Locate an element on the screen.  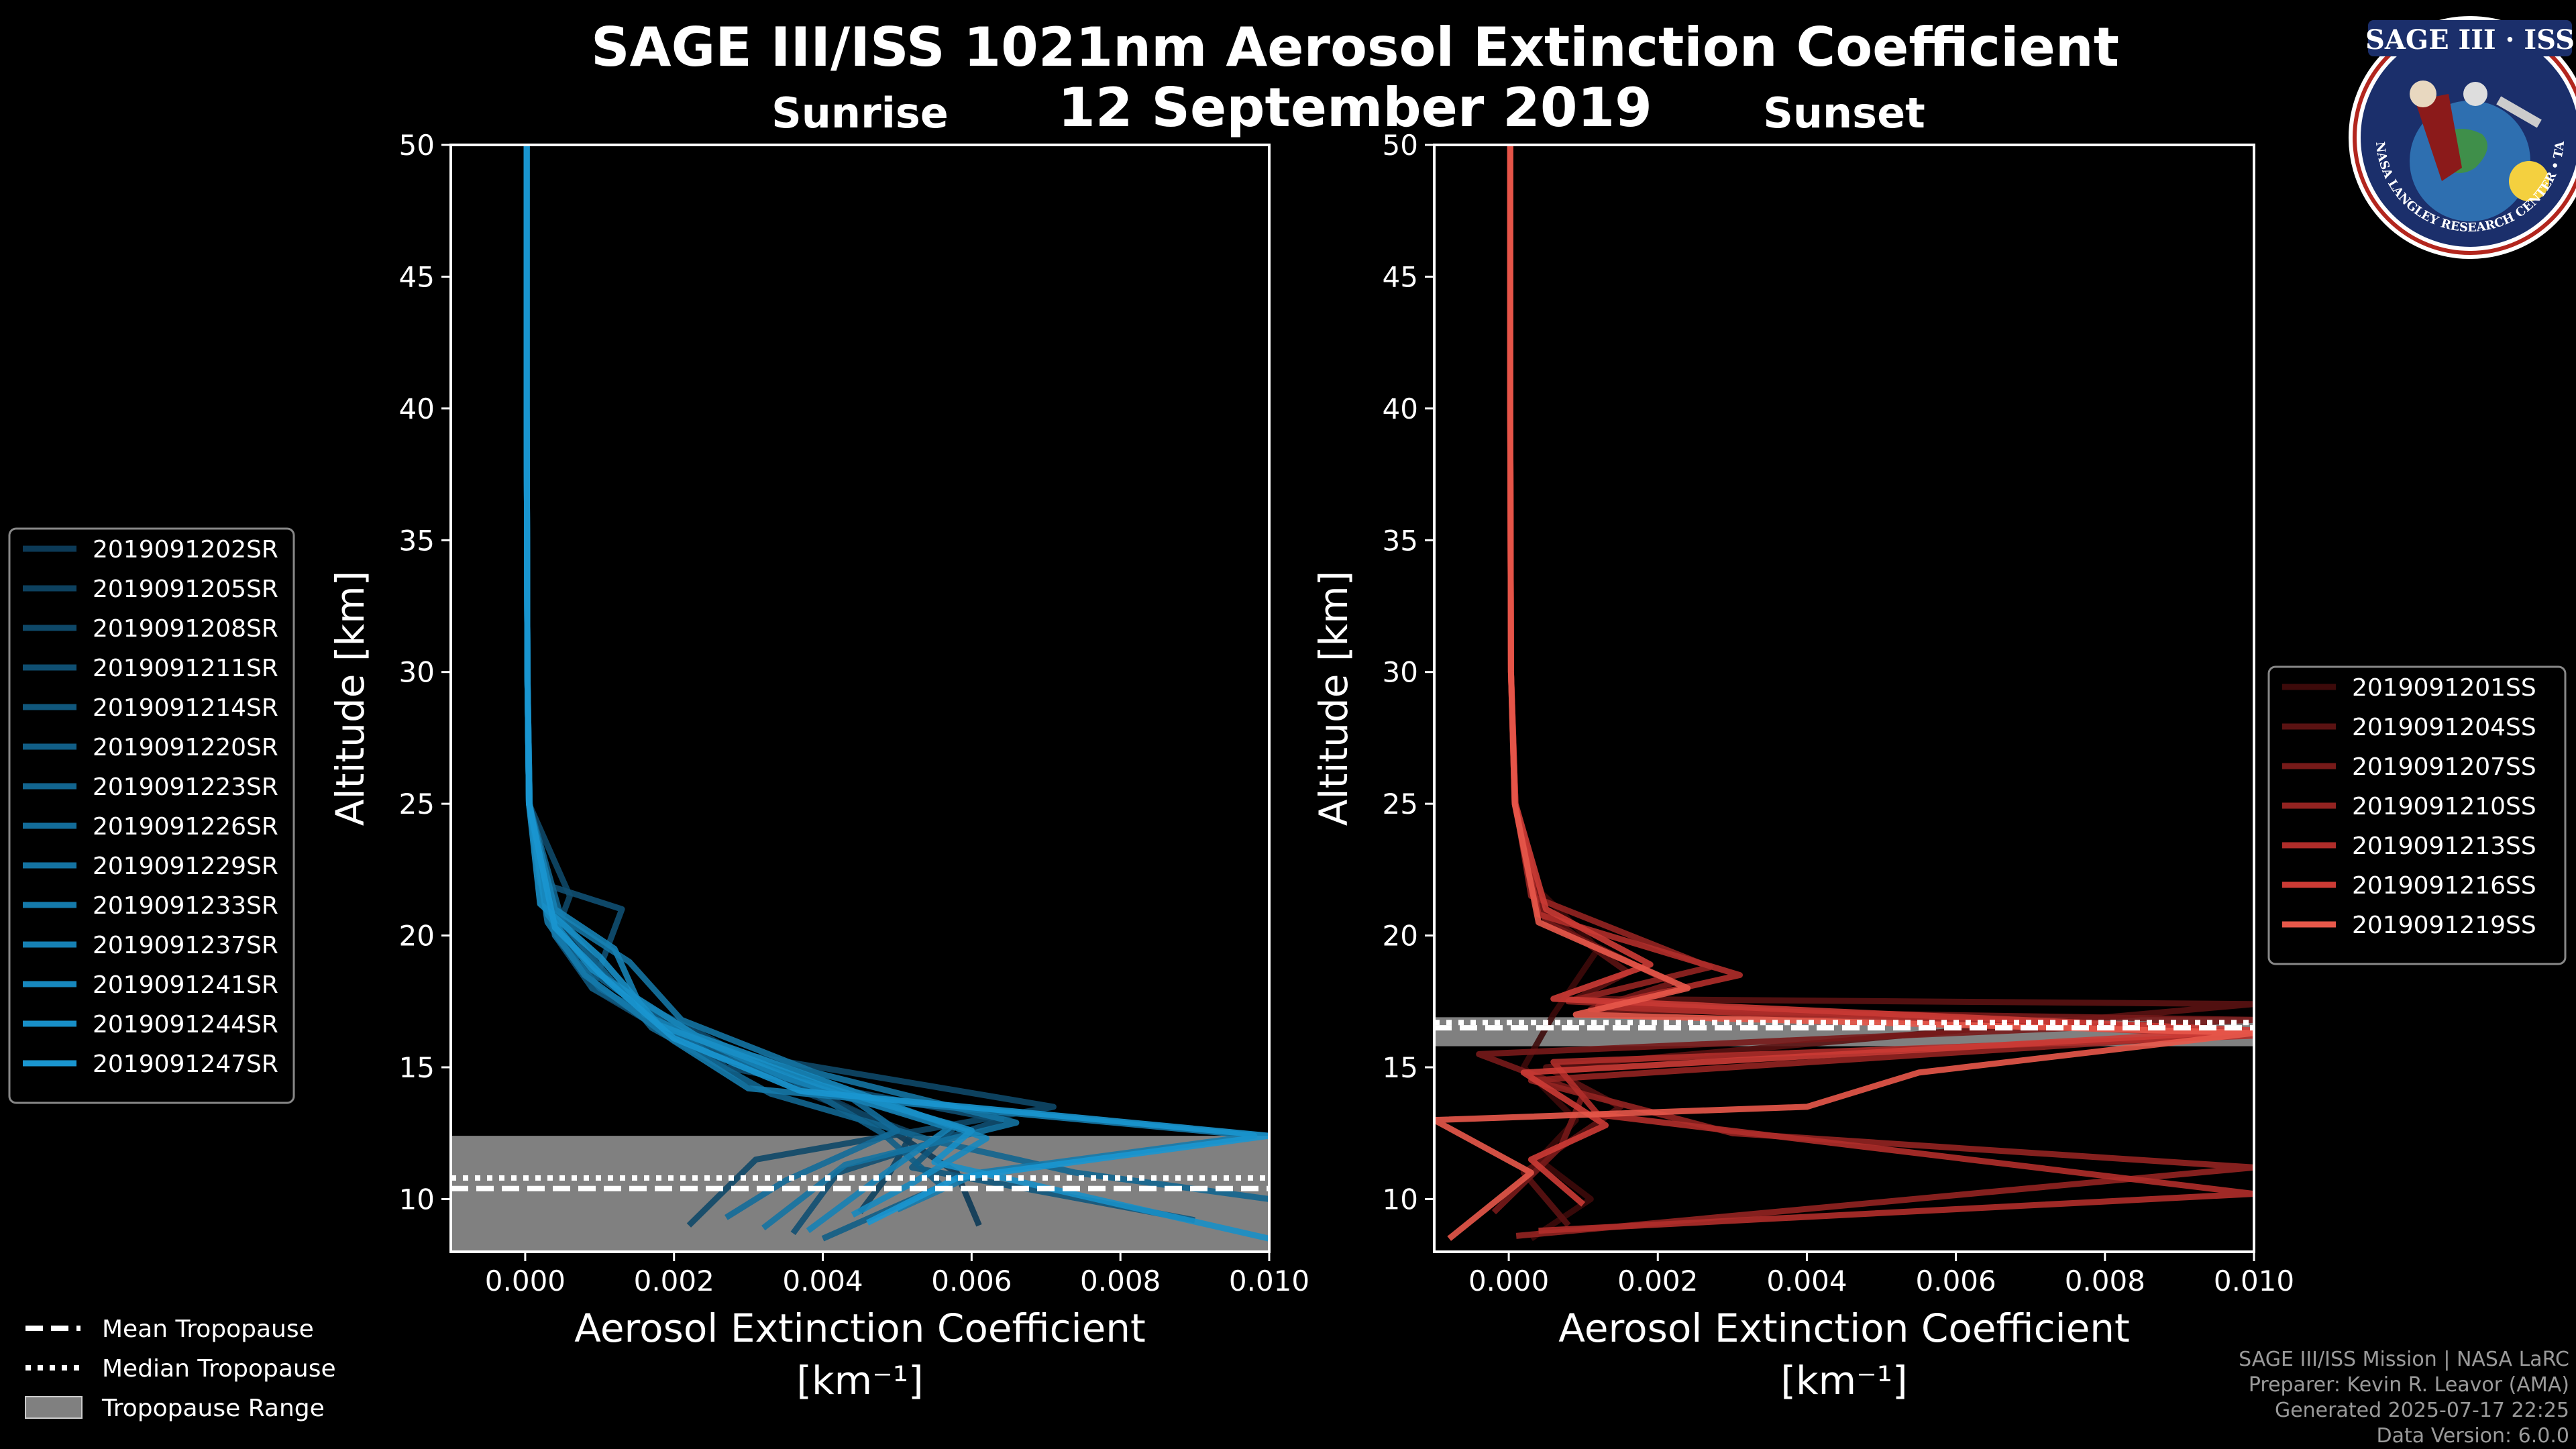
sunrise-legend-label: 2019091202SR is located at coordinates (185, 550).